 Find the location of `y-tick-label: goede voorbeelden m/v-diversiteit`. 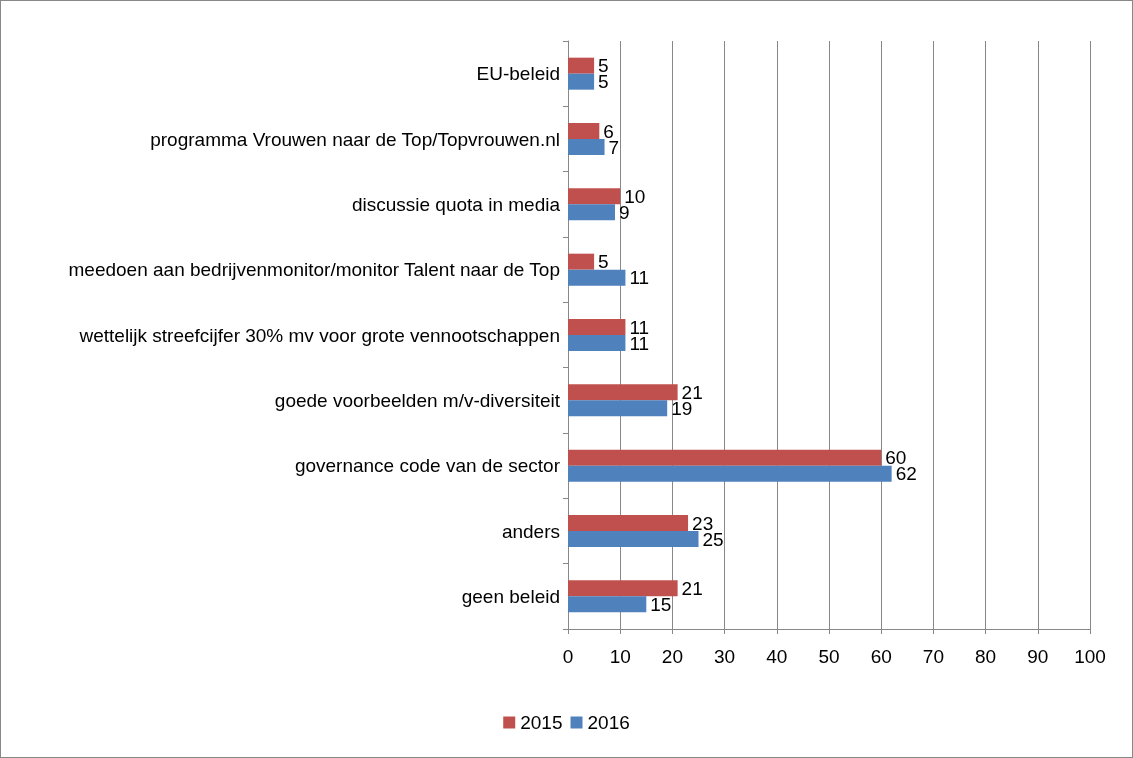

y-tick-label: goede voorbeelden m/v-diversiteit is located at coordinates (417, 400).